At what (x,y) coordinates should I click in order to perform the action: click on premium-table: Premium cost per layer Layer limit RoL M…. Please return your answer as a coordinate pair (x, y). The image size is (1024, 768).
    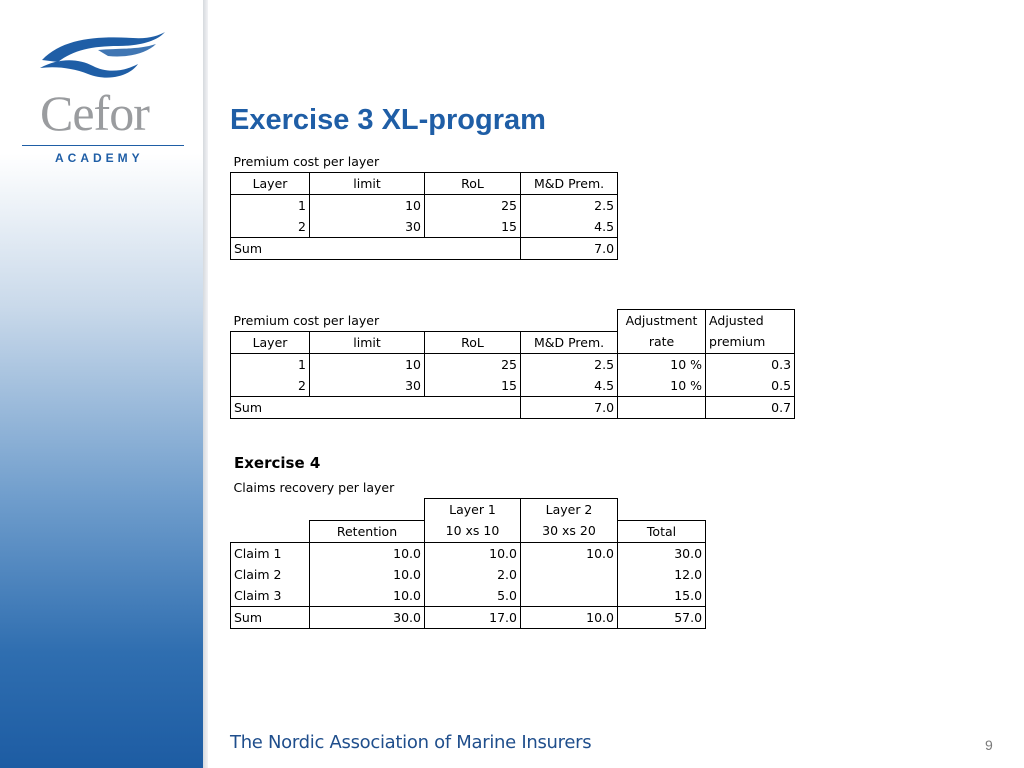
    Looking at the image, I should click on (424, 205).